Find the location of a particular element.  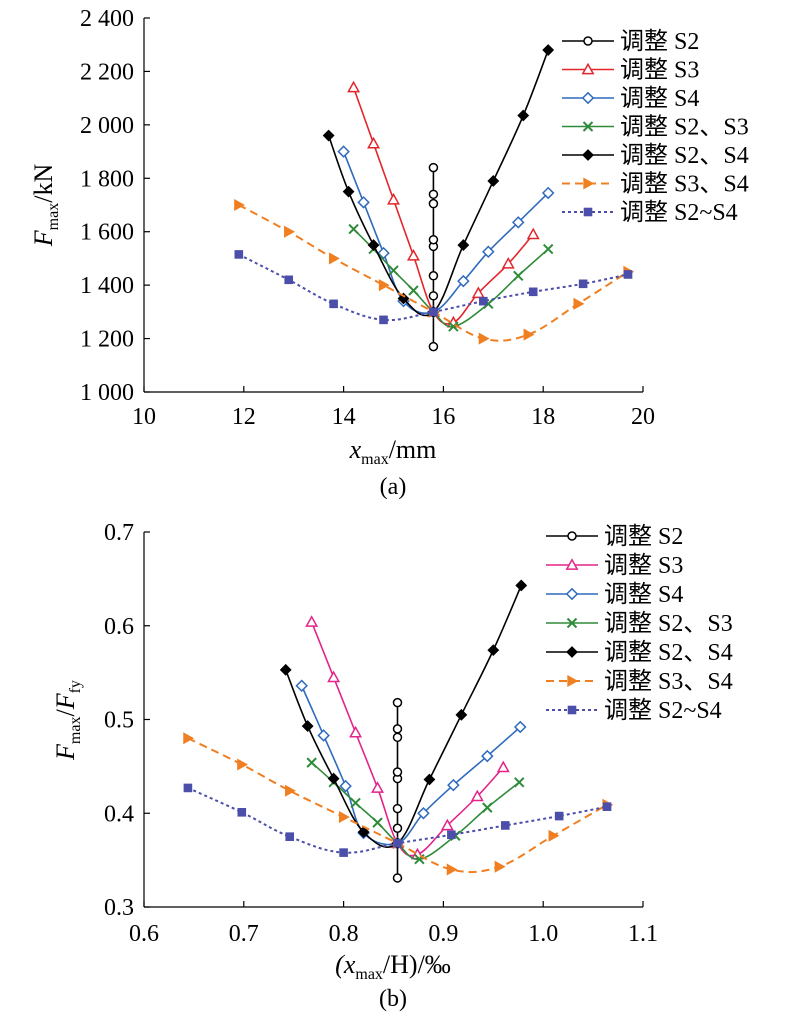

x-tick-label: 0.8 is located at coordinates (344, 934).